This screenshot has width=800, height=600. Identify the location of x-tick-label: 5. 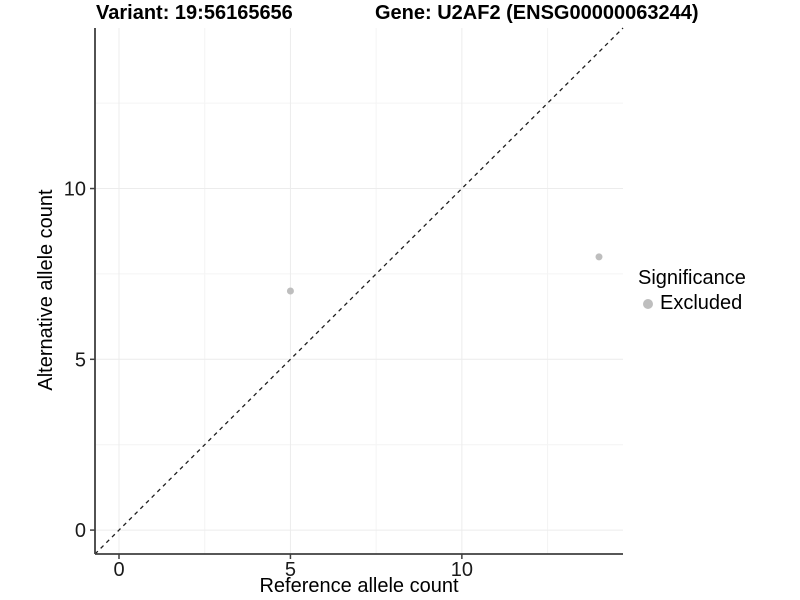
(290, 570).